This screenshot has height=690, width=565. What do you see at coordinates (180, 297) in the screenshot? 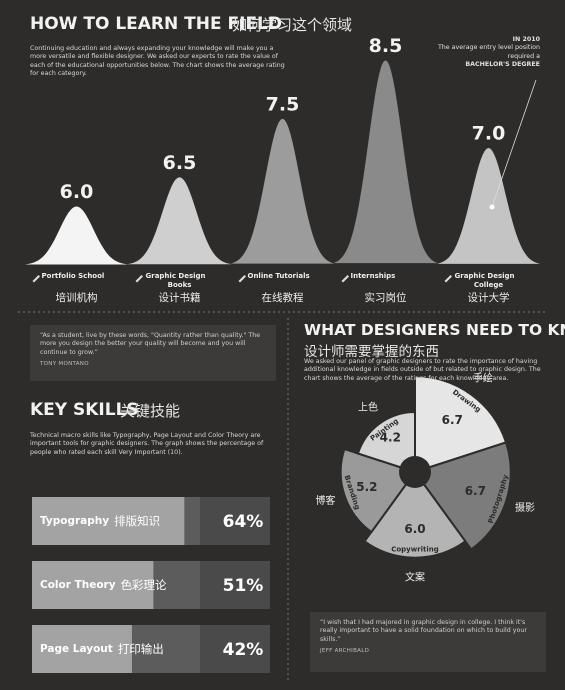
I see `x-tick-label-zh: 设计书籍` at bounding box center [180, 297].